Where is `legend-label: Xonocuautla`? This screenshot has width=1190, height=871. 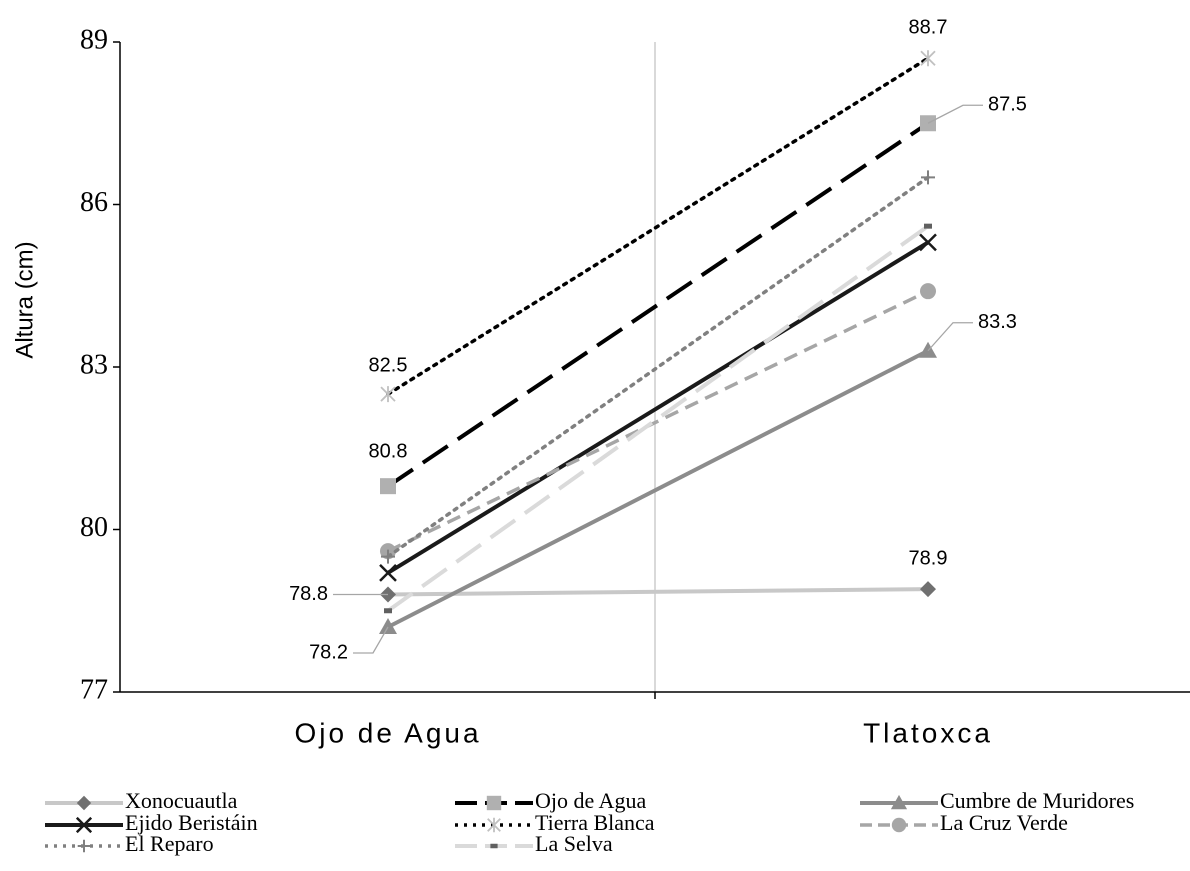
legend-label: Xonocuautla is located at coordinates (181, 800).